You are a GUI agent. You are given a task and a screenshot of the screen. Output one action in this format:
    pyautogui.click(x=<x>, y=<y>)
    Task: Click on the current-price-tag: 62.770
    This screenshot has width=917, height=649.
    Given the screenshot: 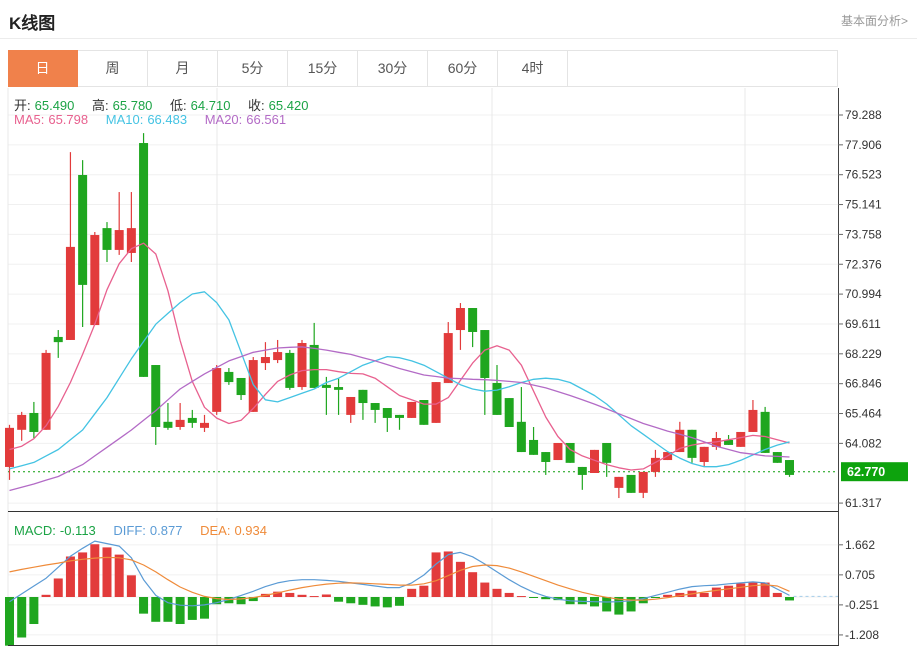 What is the action you would take?
    pyautogui.click(x=874, y=472)
    